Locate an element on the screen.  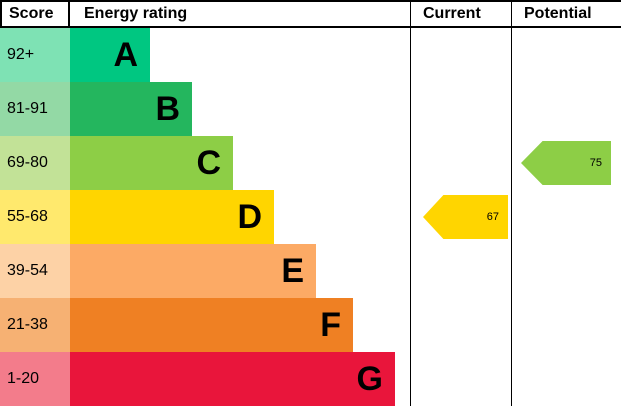
rating-bar-cell-g: G is located at coordinates (240, 379).